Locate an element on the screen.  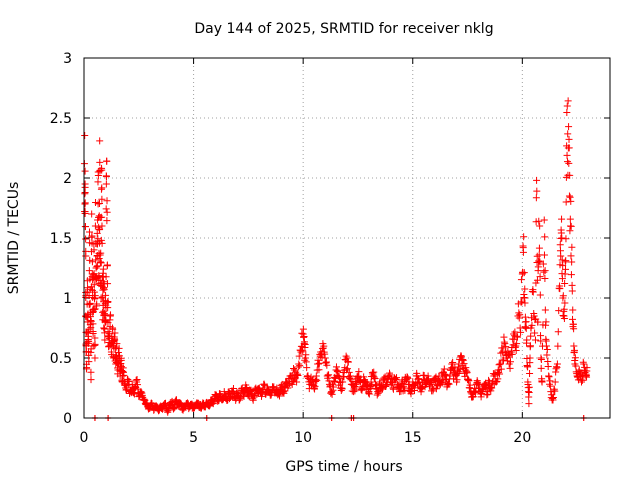
x-tick-label: 5 is located at coordinates (193, 438).